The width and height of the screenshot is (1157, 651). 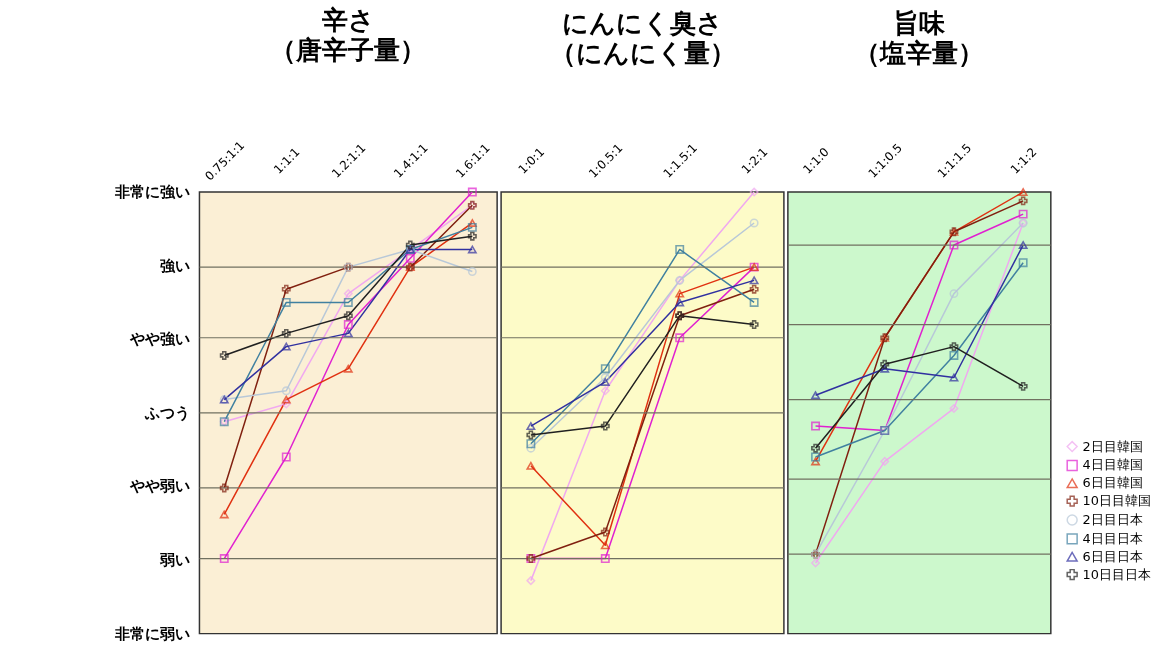 What do you see at coordinates (642, 23) in the screenshot?
I see `chart-title: にんにく臭さ` at bounding box center [642, 23].